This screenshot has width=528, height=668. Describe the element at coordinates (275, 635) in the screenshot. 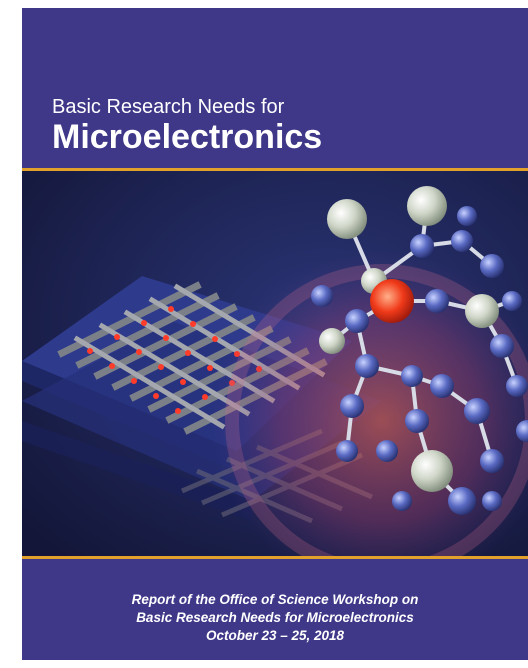

I see `report-date: October 23 – 25, 2018` at that location.